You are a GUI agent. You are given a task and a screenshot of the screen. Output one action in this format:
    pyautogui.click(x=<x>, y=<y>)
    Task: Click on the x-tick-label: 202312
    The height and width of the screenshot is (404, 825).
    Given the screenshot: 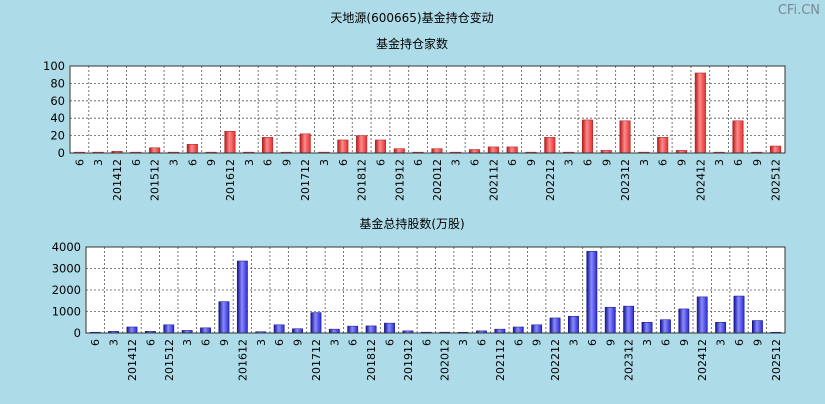 What is the action you would take?
    pyautogui.click(x=629, y=360)
    